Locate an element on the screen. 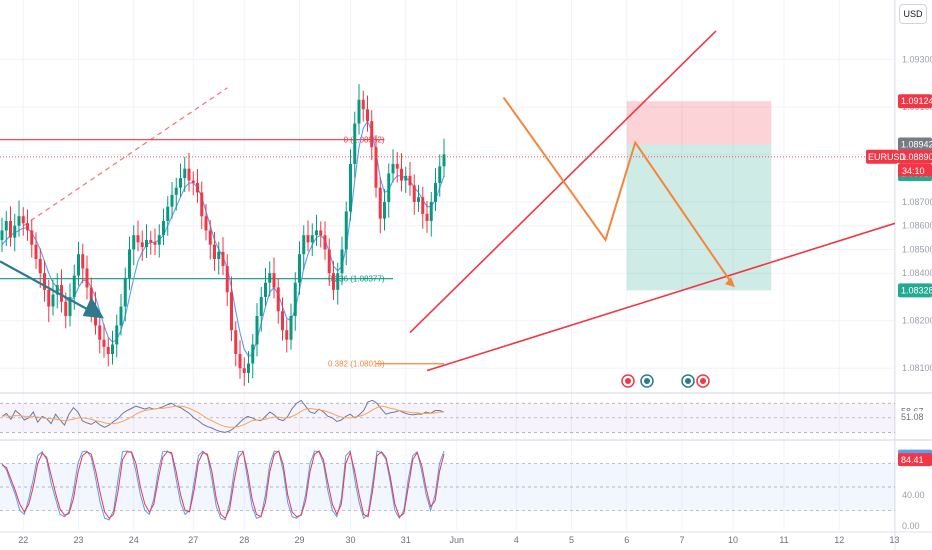  position-target-zone is located at coordinates (699, 217).